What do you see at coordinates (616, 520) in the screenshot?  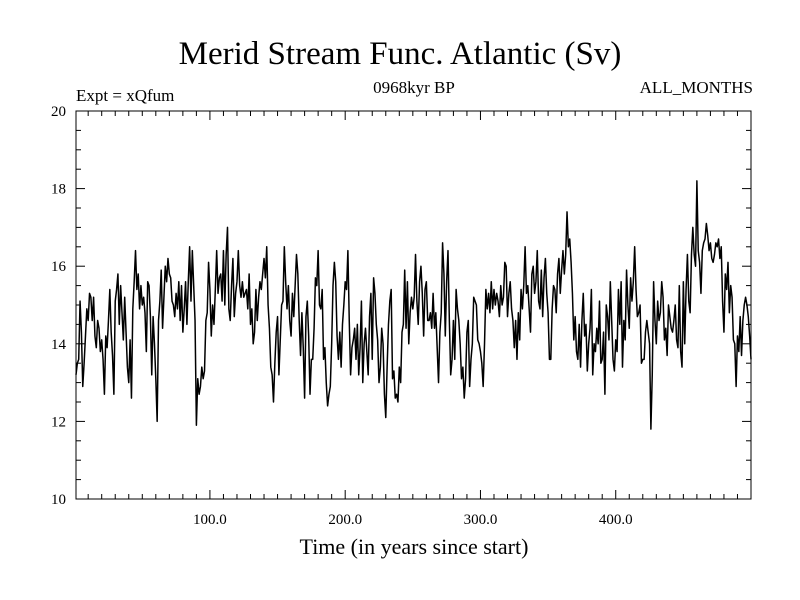 I see `x-tick-label: 400.0` at bounding box center [616, 520].